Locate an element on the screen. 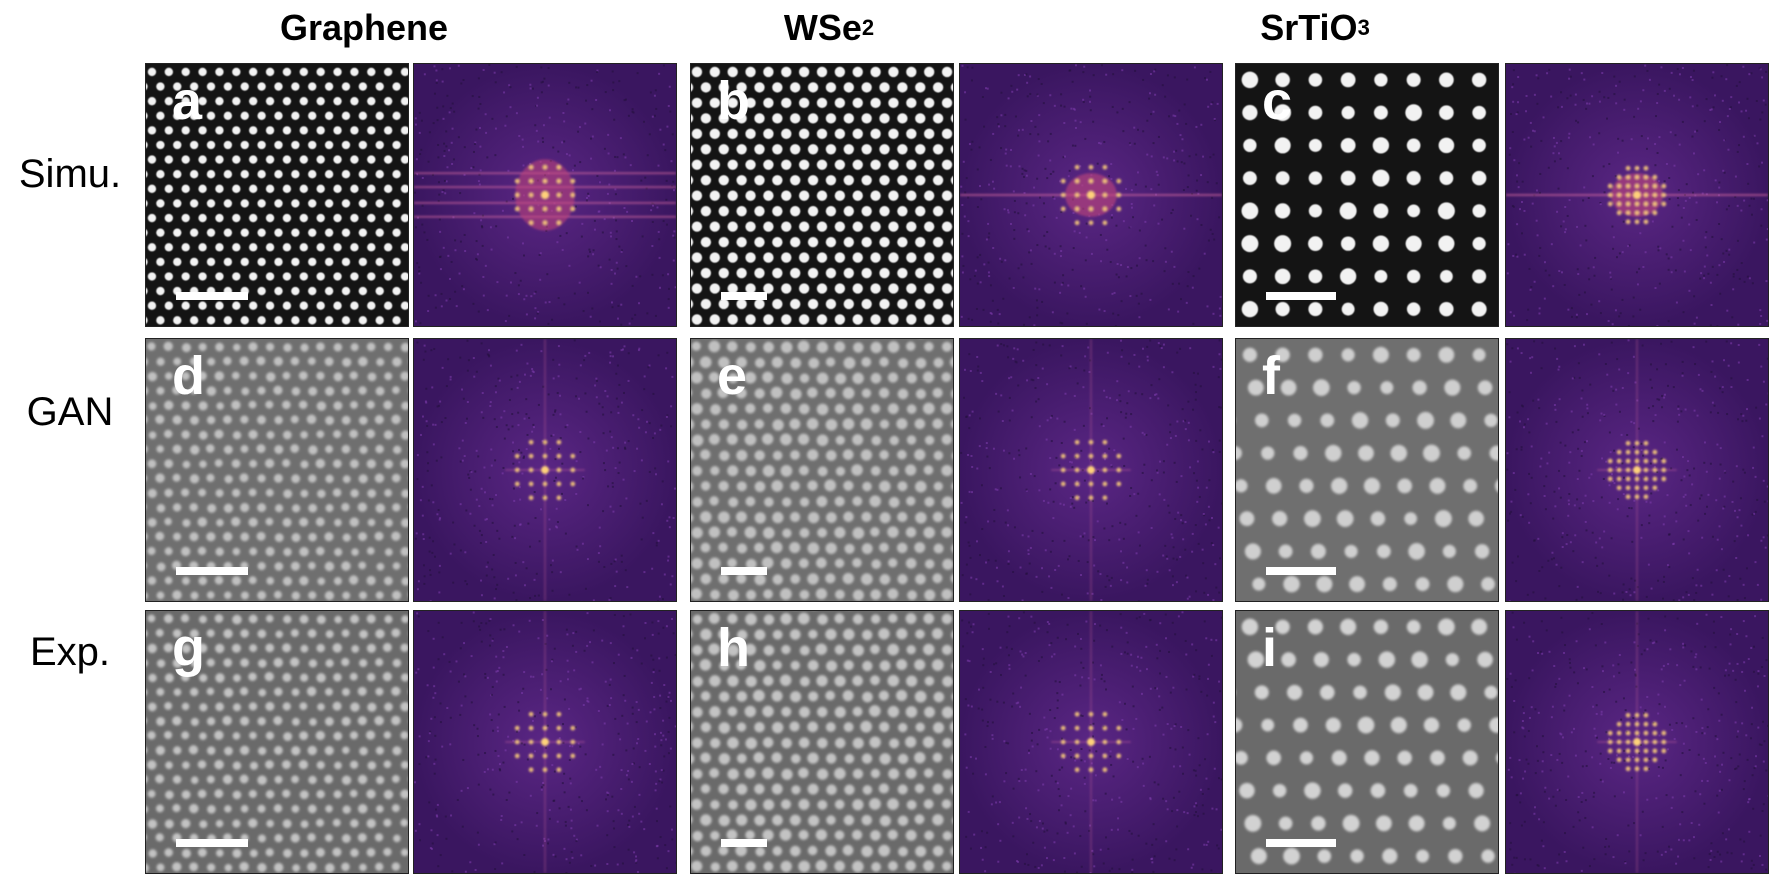  panel-letter: c is located at coordinates (1277, 101).